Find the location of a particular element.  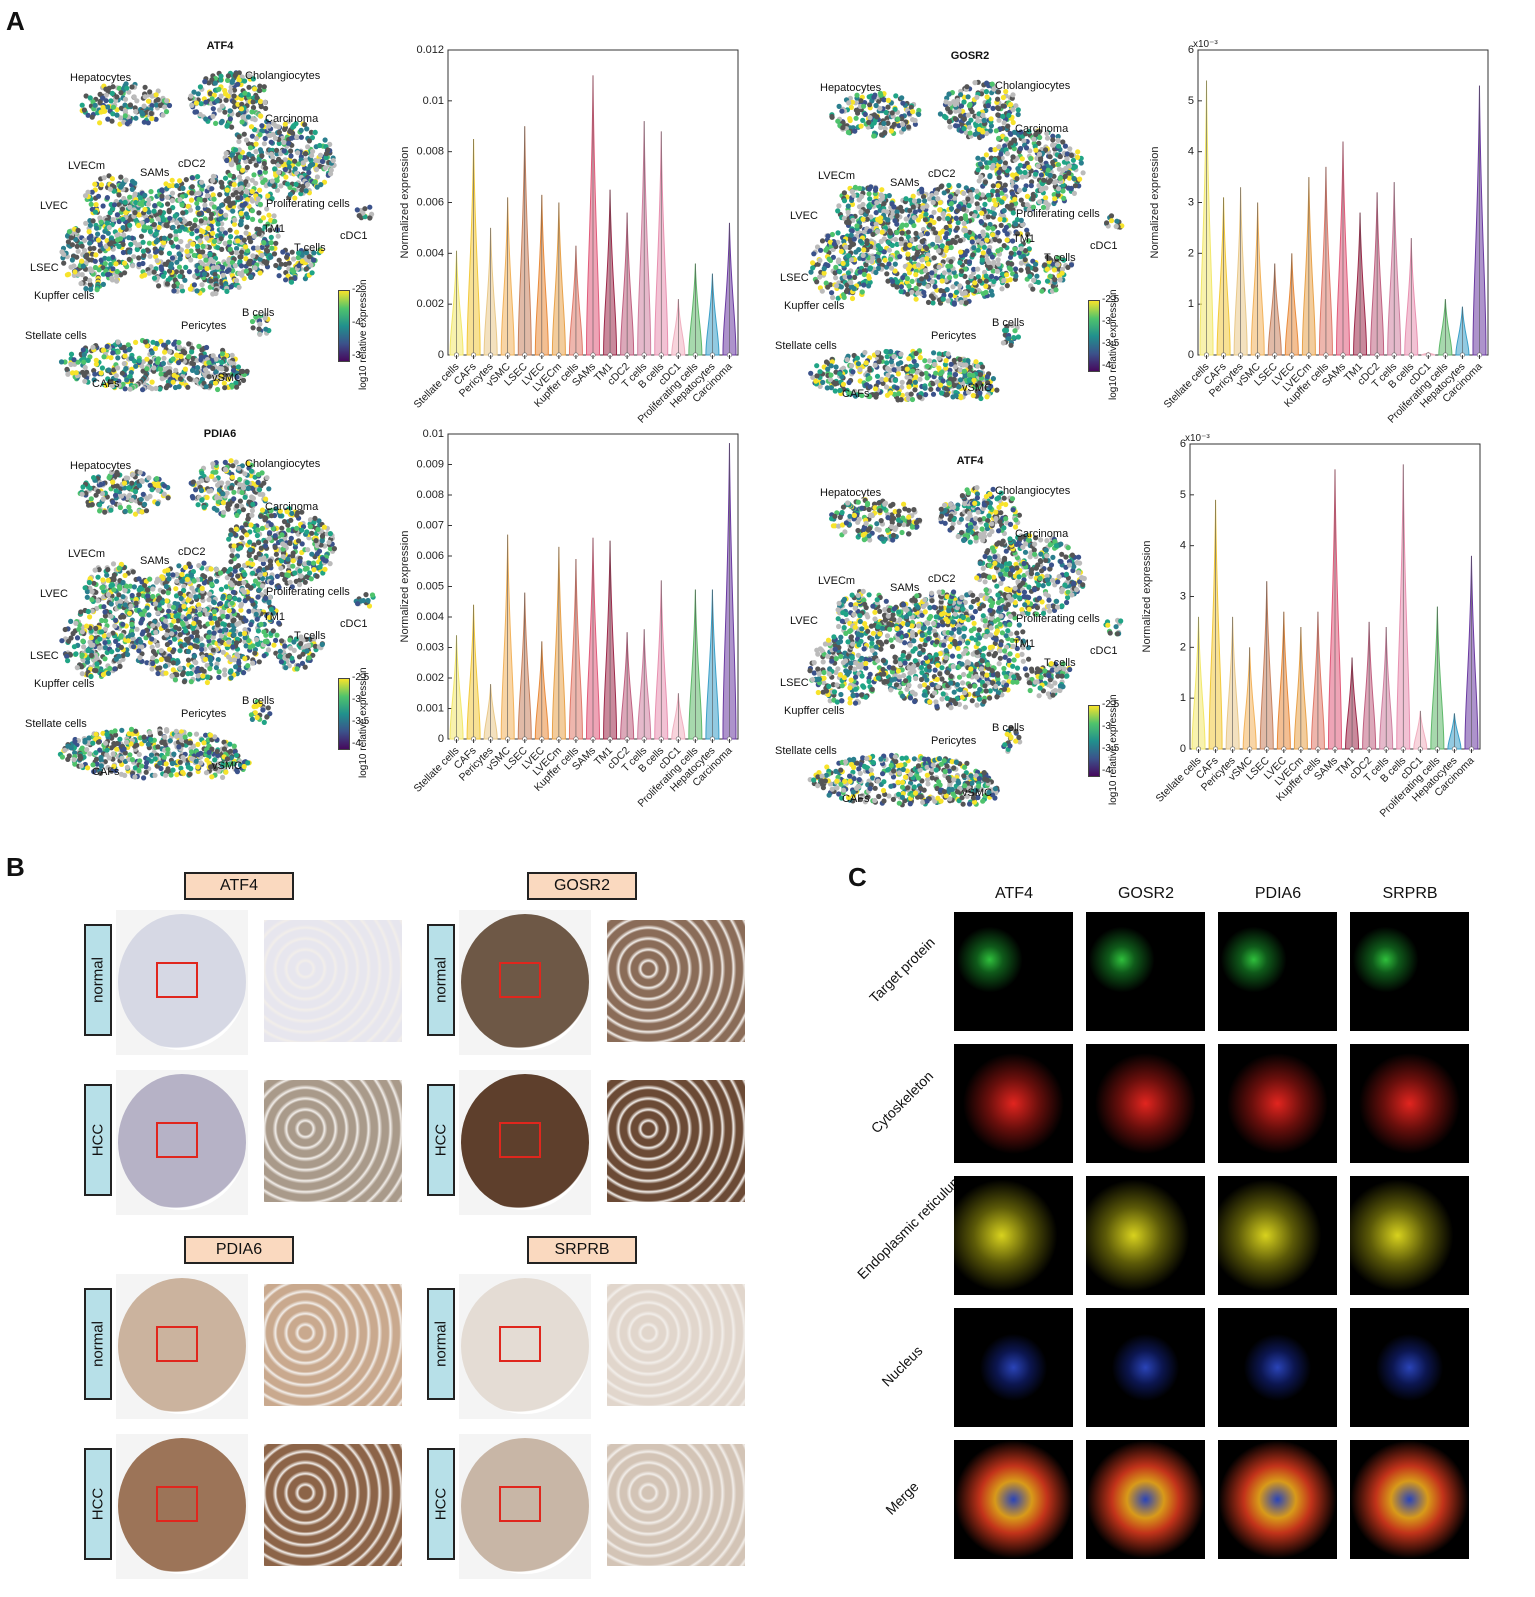

ihc-gene-label: PDIA6 is located at coordinates (239, 1250).